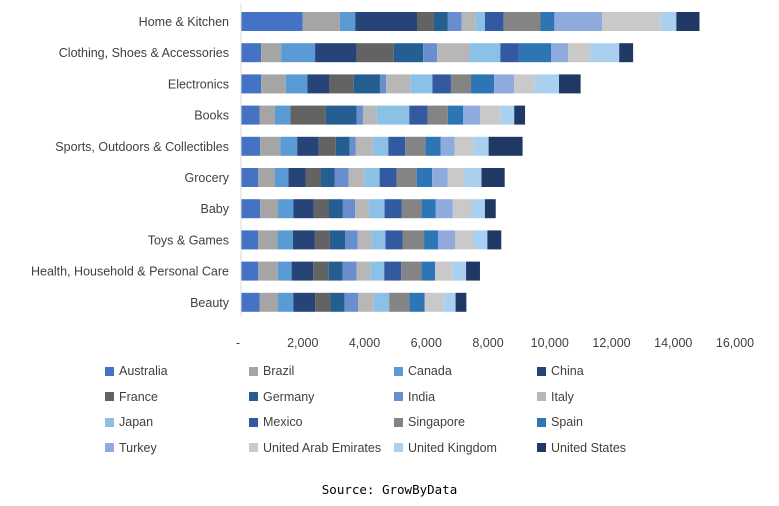  What do you see at coordinates (567, 371) in the screenshot?
I see `legend-label: China` at bounding box center [567, 371].